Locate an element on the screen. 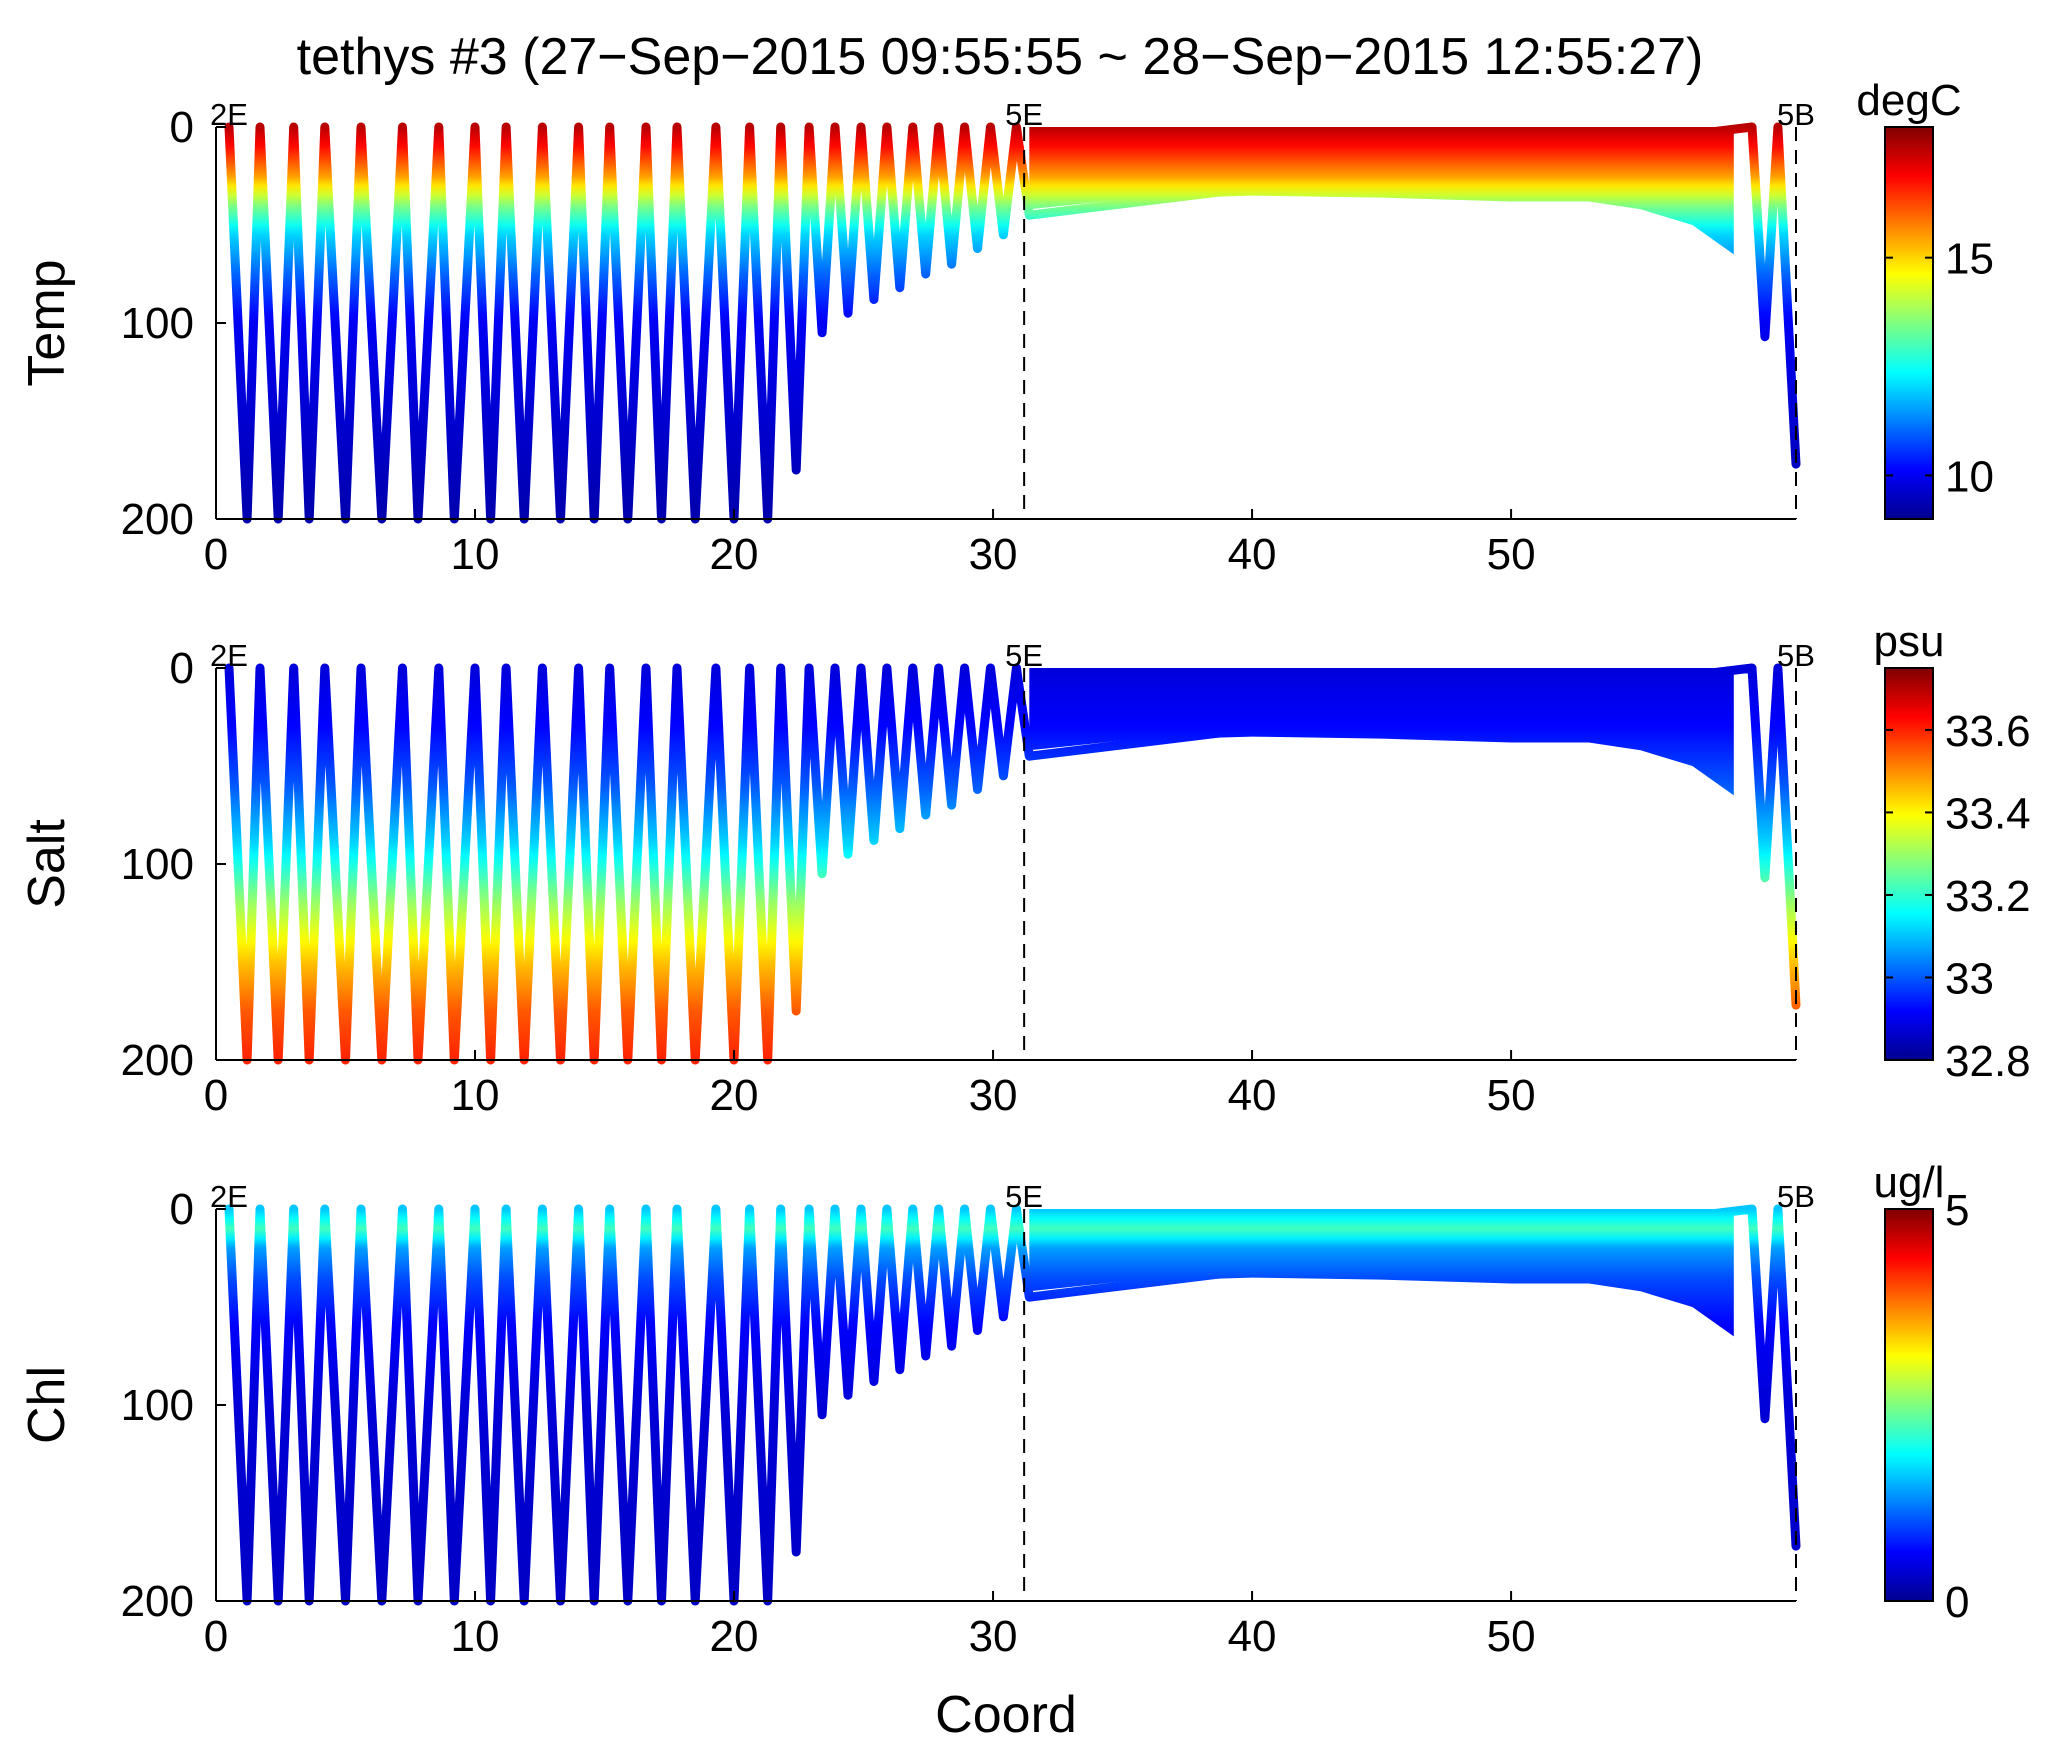 The height and width of the screenshot is (1763, 2067). colorbar-label: ug/l is located at coordinates (1909, 1182).